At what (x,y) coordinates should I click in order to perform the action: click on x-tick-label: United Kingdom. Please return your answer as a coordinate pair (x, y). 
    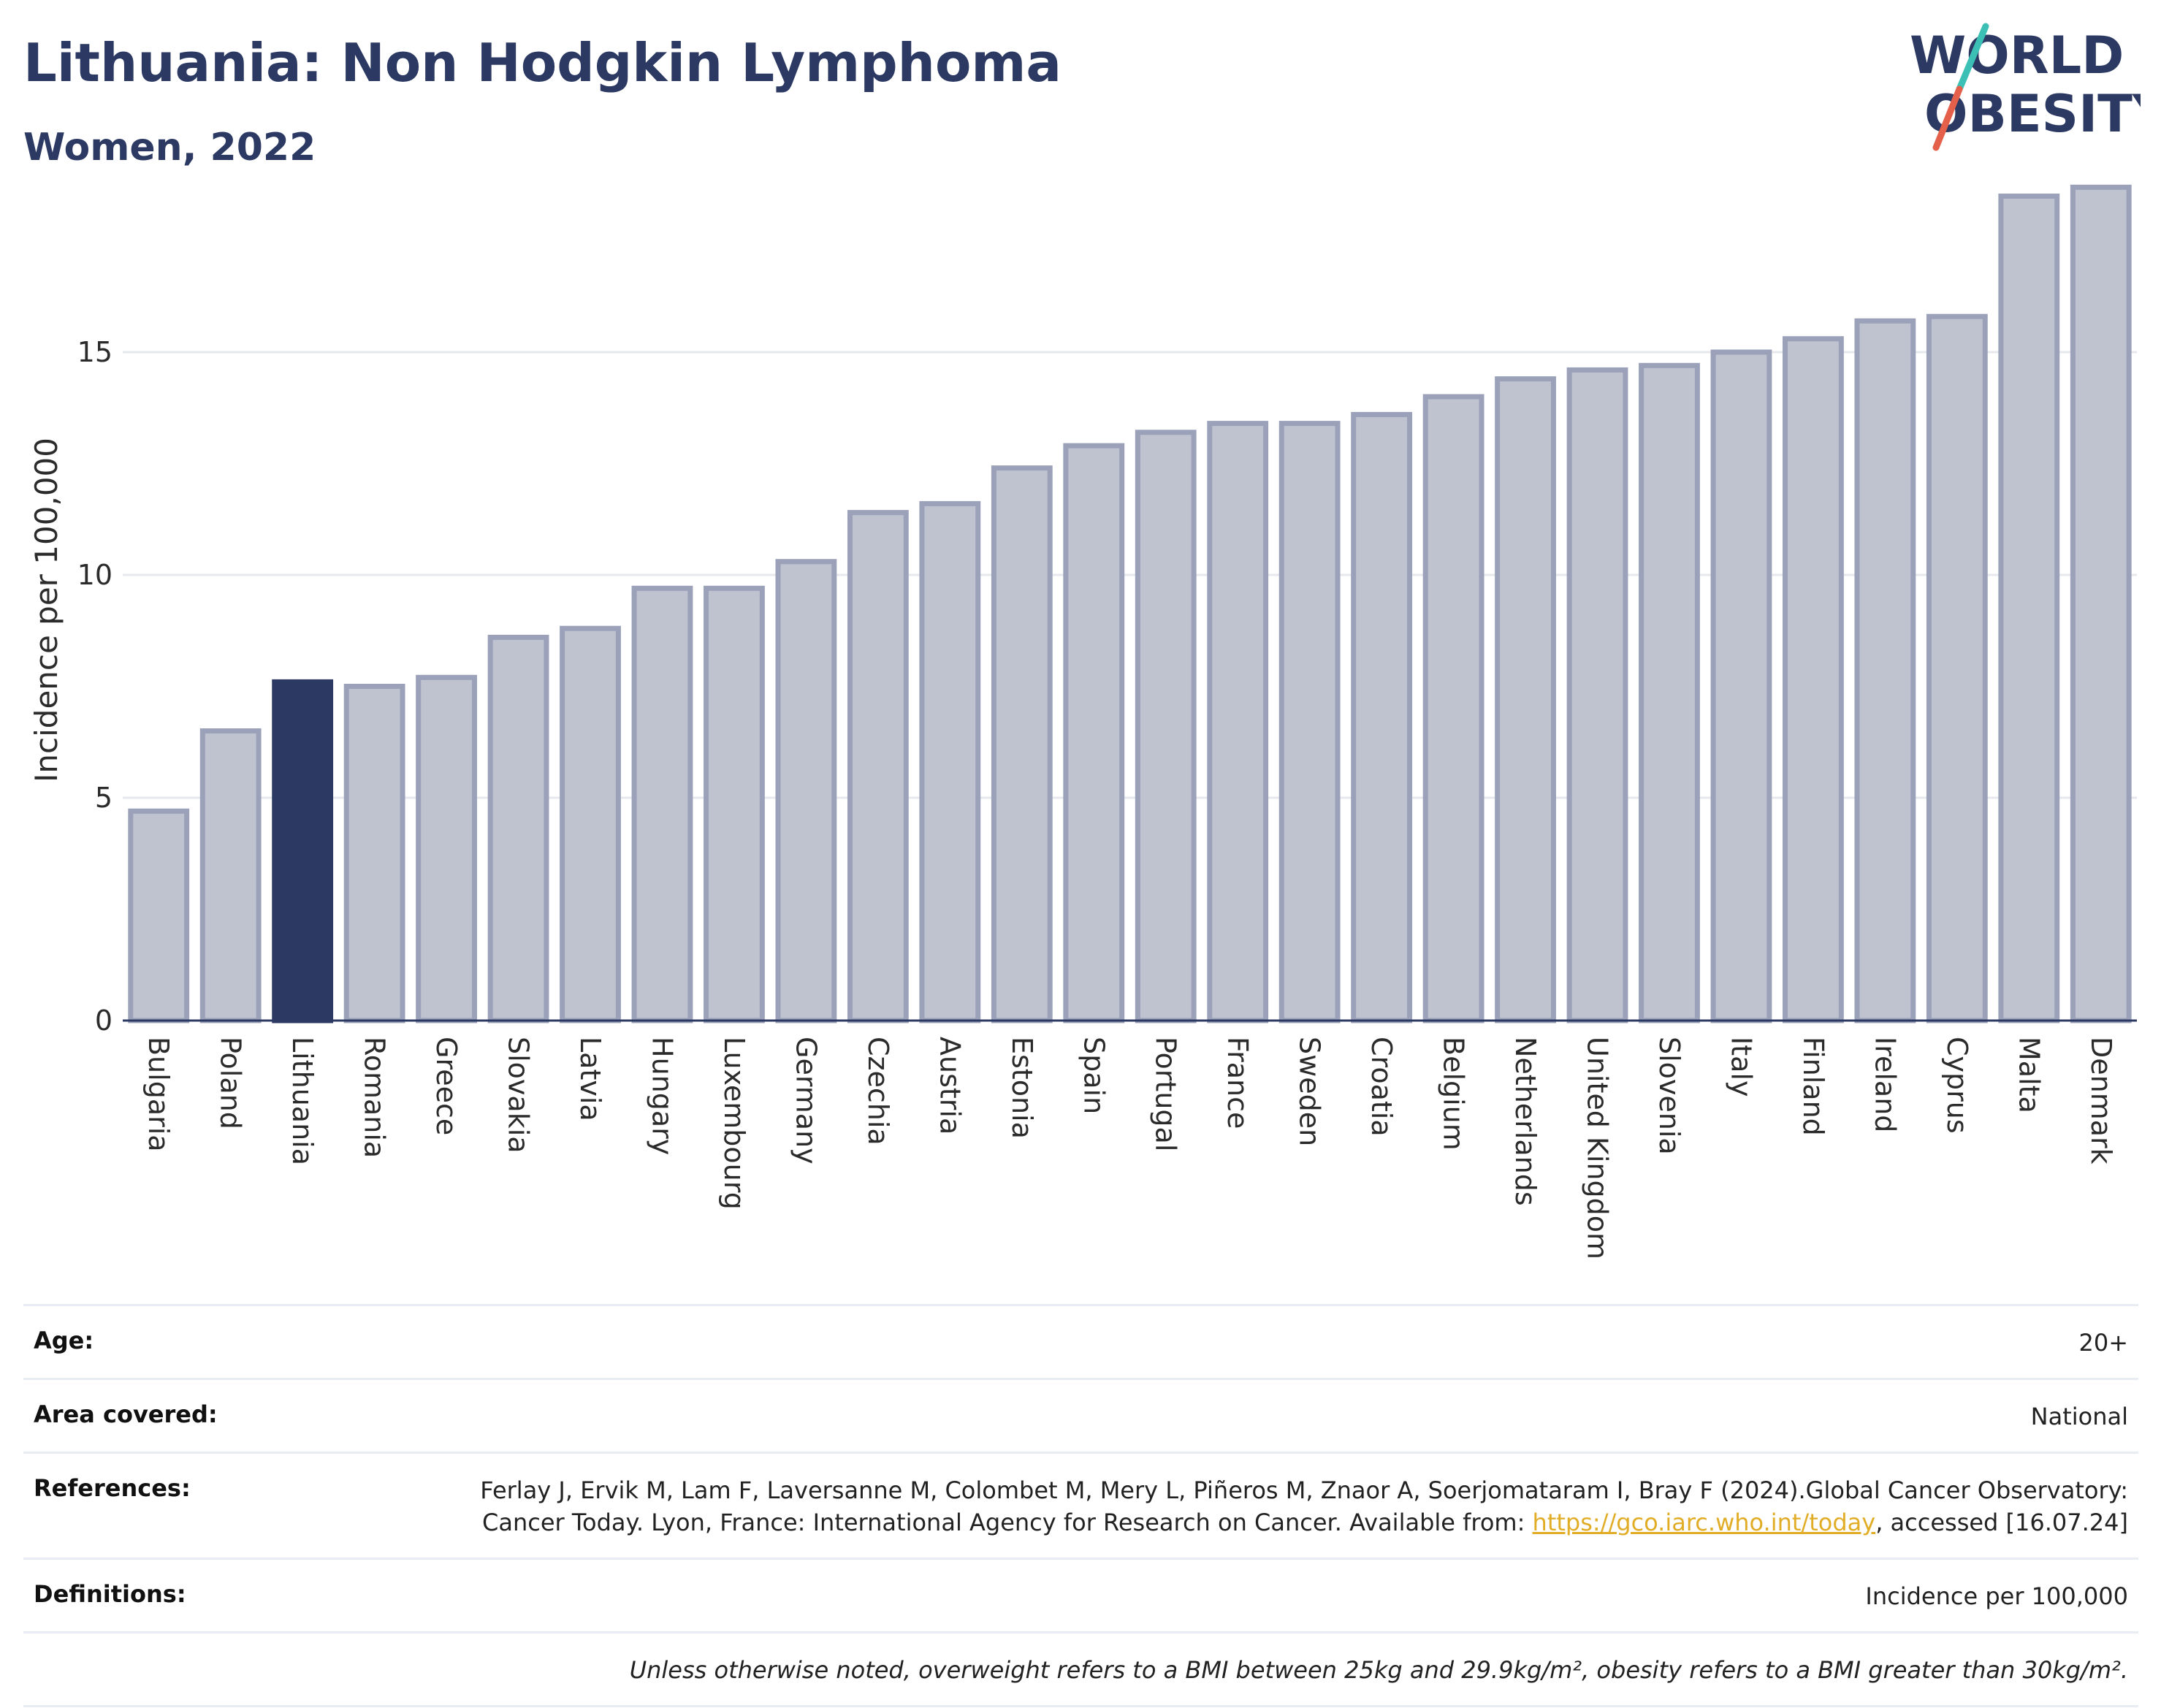
    Looking at the image, I should click on (1598, 1148).